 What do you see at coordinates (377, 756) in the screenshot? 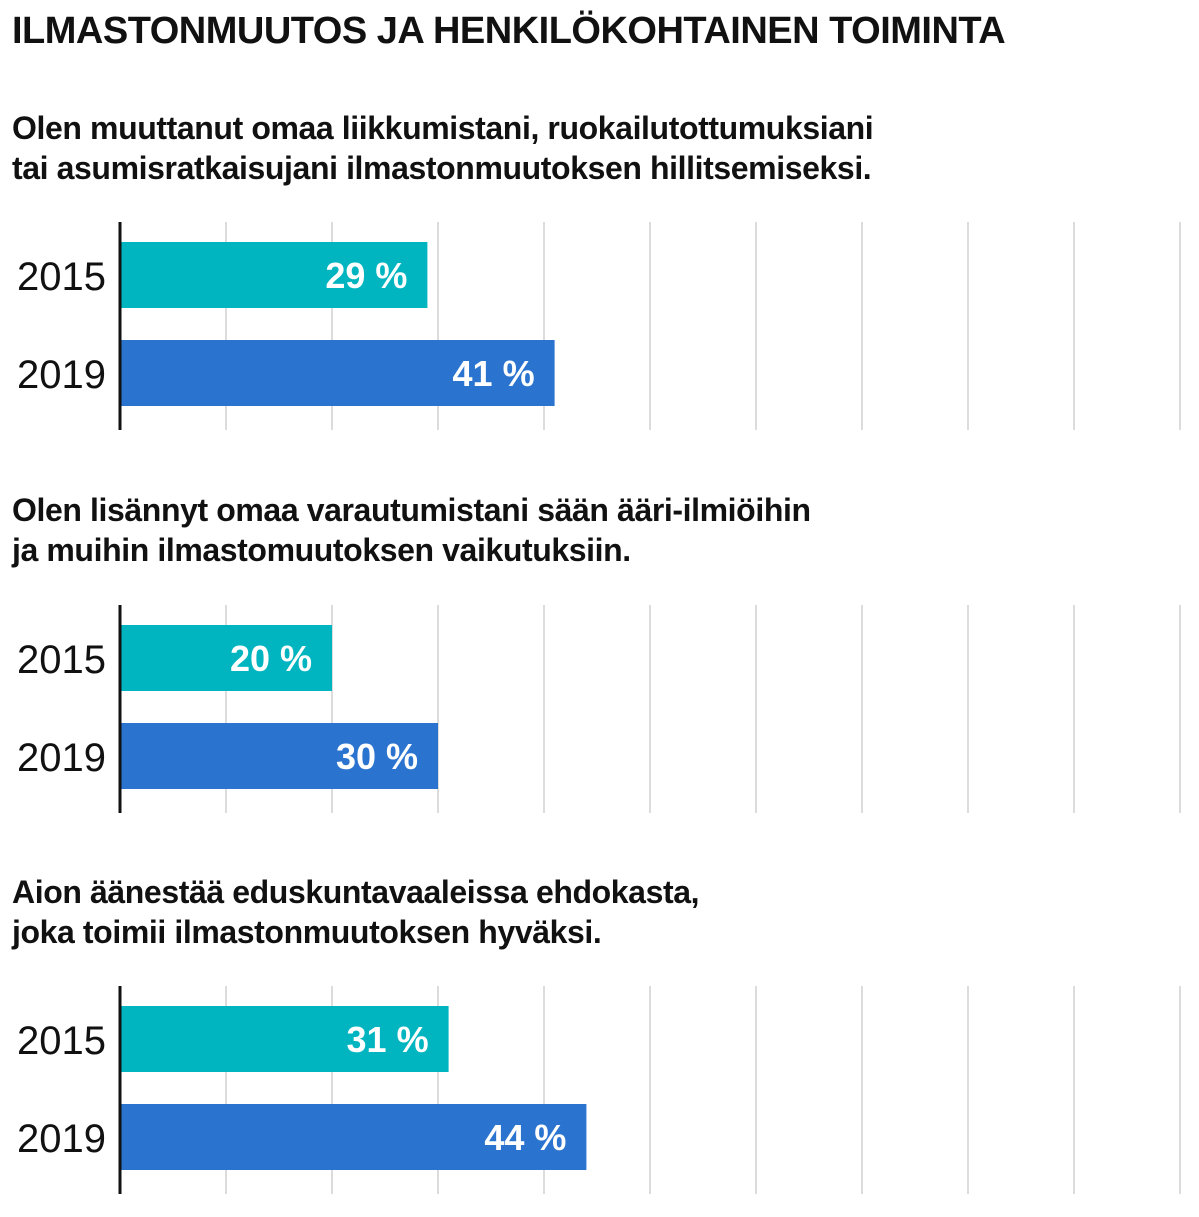
I see `data-label: 30 %` at bounding box center [377, 756].